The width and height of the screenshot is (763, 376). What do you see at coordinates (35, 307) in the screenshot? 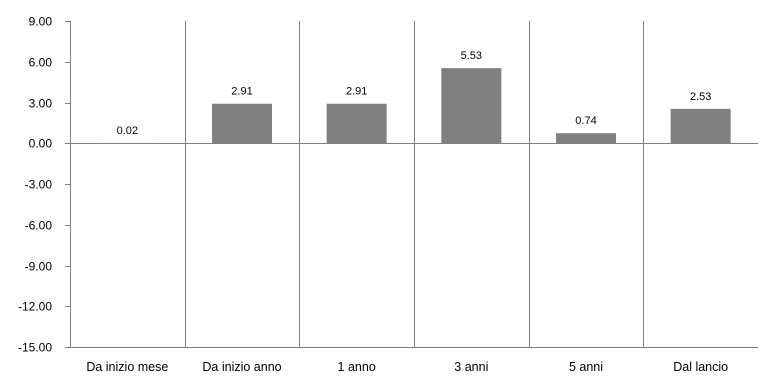
I see `y-tick-label: -12.00` at bounding box center [35, 307].